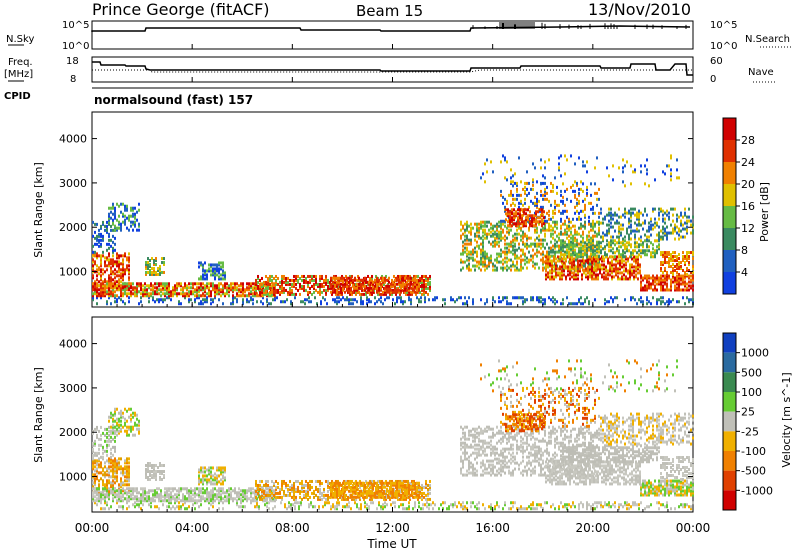 The image size is (800, 554). Describe the element at coordinates (419, 284) in the screenshot. I see `cell-1982` at that location.